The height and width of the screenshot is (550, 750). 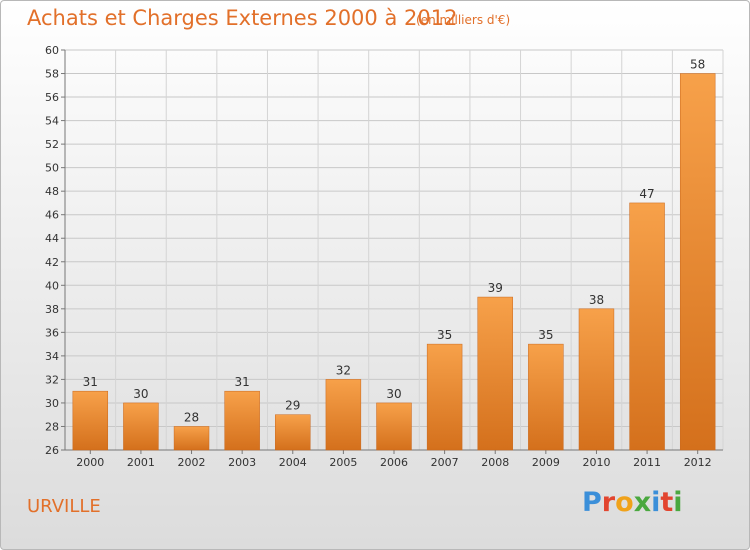 I want to click on x-tick-label: 2006, so click(x=394, y=462).